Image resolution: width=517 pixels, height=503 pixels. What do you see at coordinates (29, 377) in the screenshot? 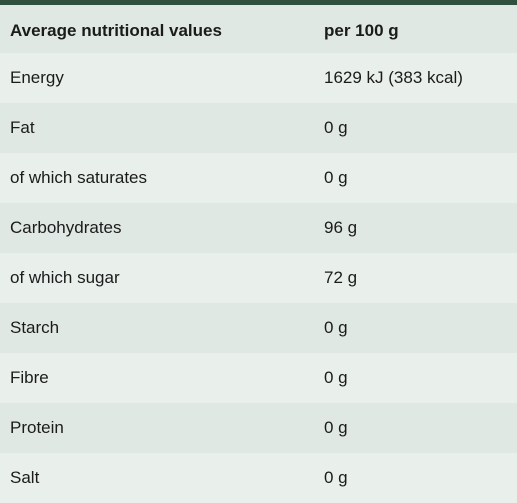
I see `nutrient-name: Fibre` at bounding box center [29, 377].